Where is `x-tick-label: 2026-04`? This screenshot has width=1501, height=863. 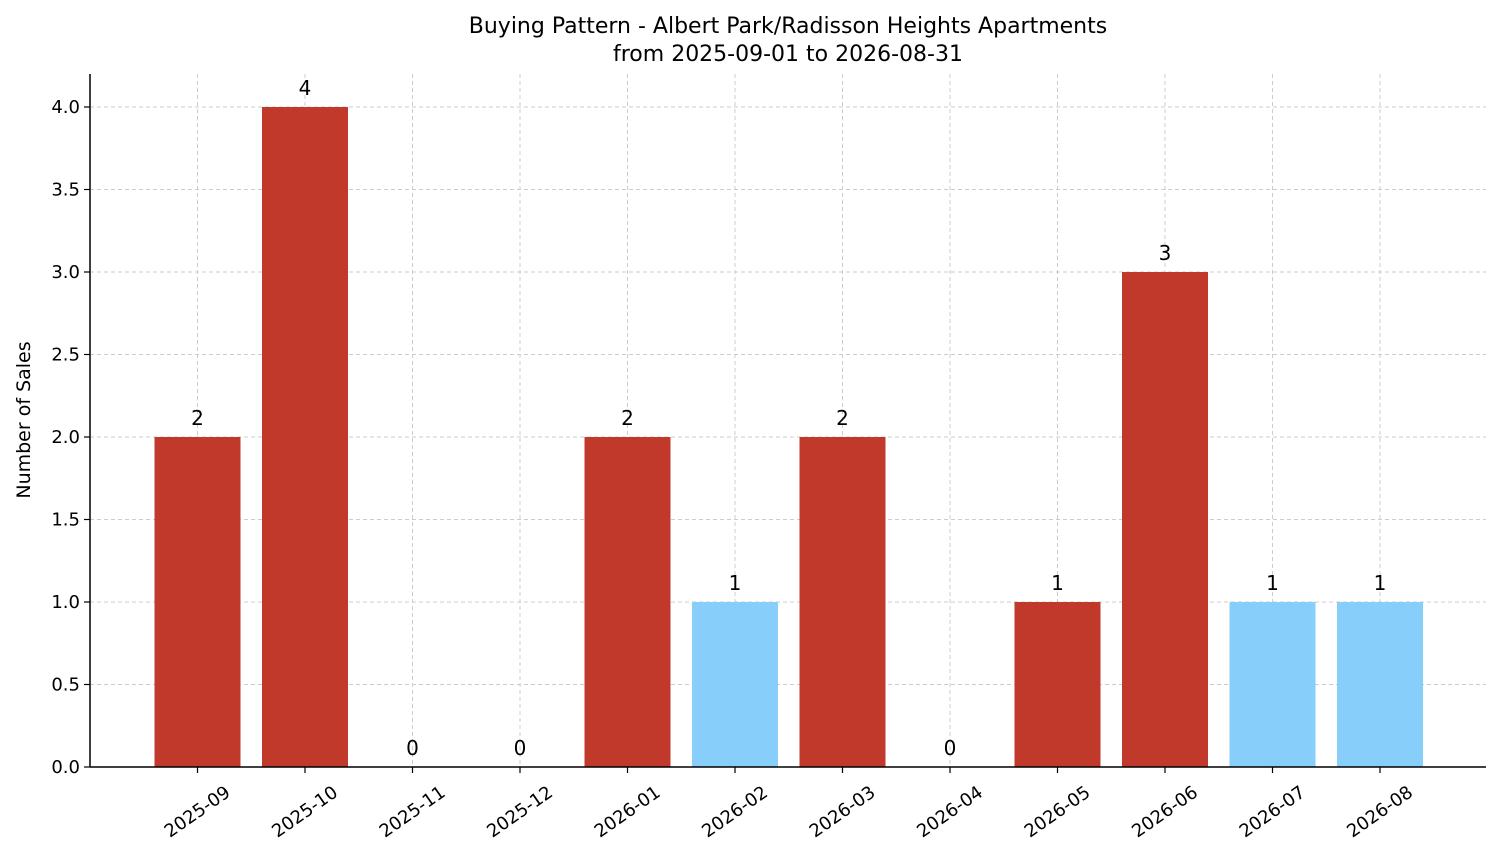
x-tick-label: 2026-04 is located at coordinates (950, 812).